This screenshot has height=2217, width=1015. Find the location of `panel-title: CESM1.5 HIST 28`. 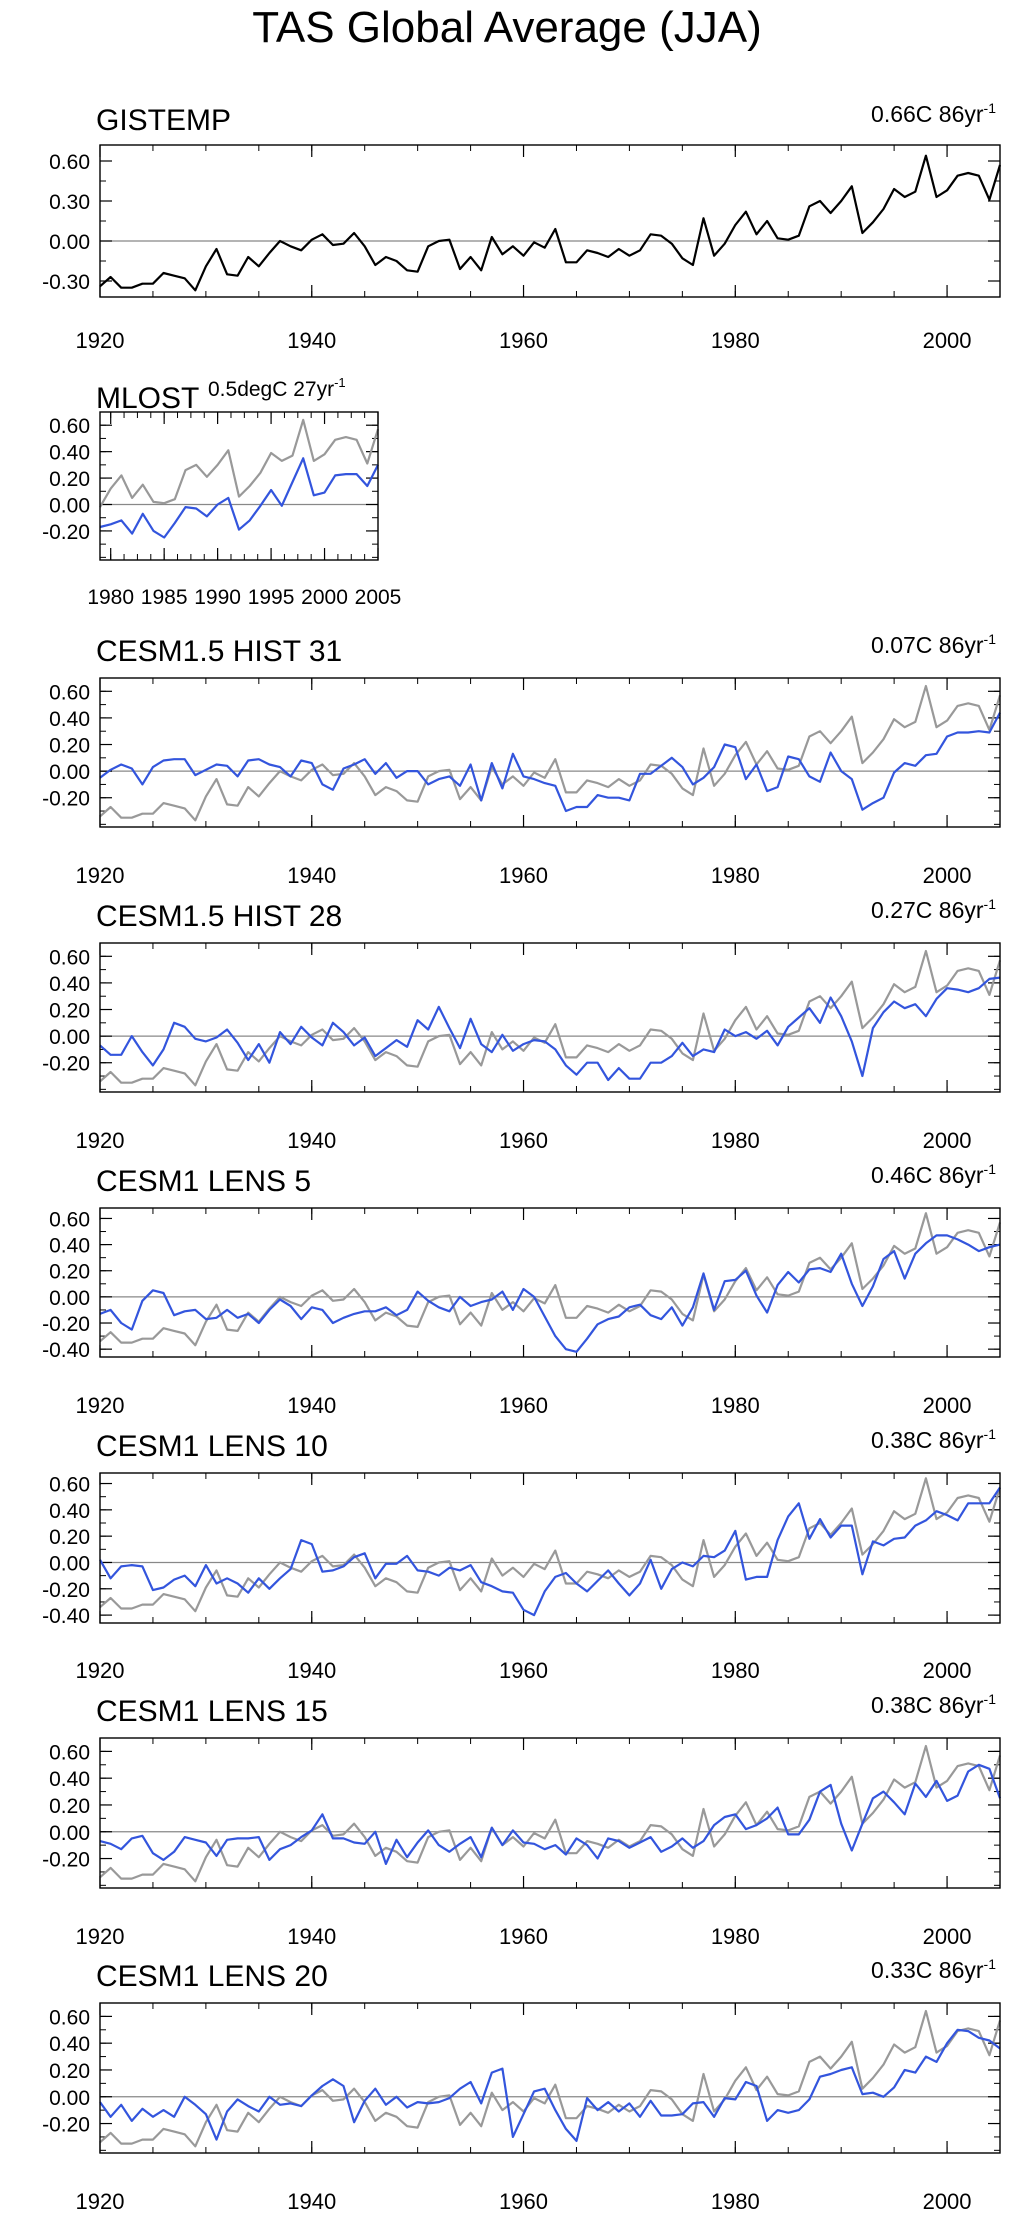

panel-title: CESM1.5 HIST 28 is located at coordinates (219, 916).